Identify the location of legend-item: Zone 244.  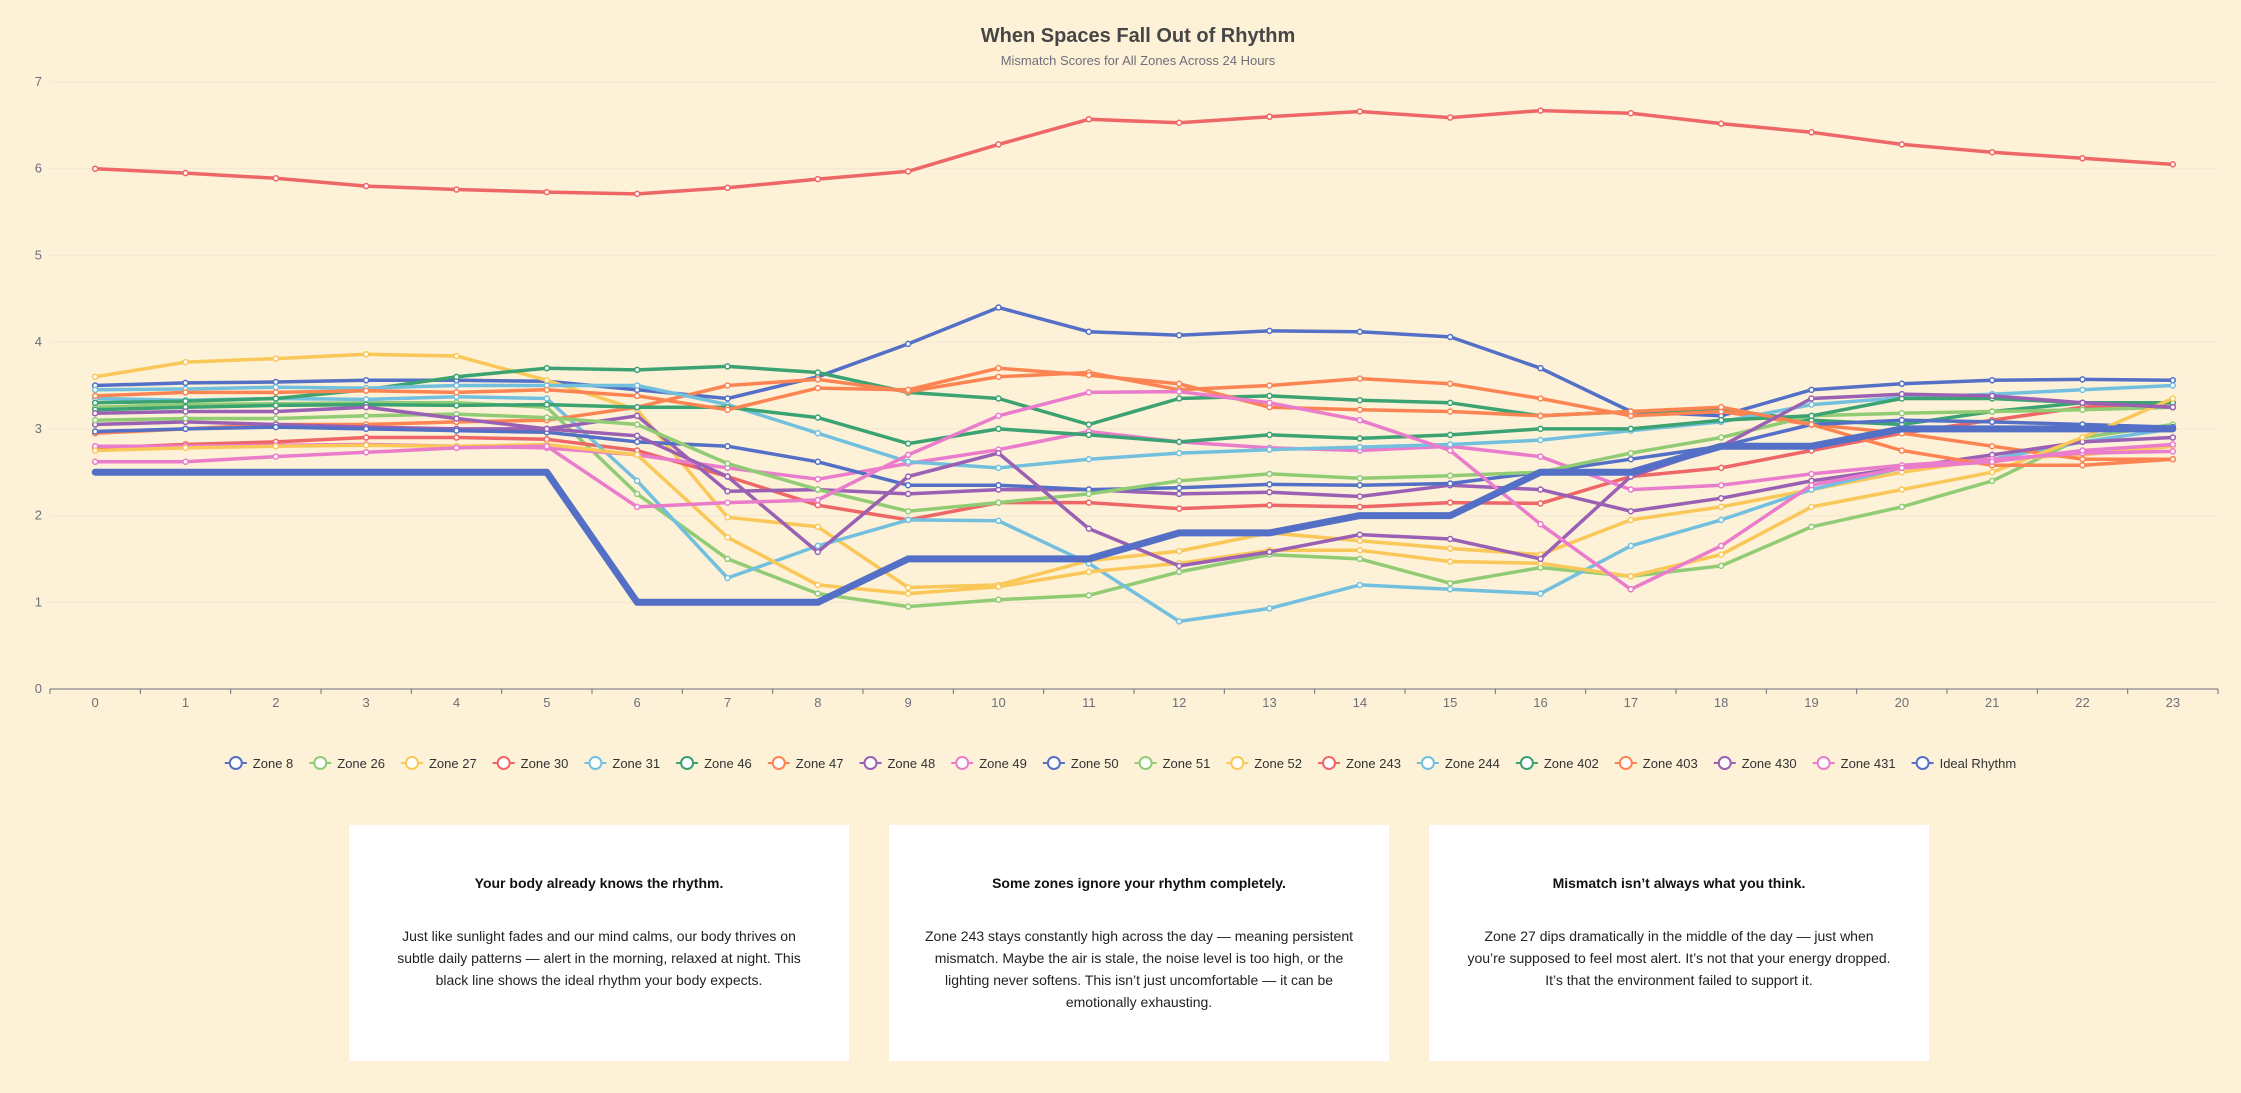
(1458, 763).